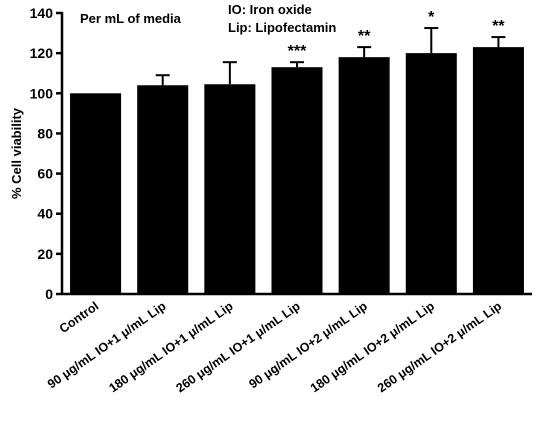  I want to click on y-tick-label: 60, so click(45, 174).